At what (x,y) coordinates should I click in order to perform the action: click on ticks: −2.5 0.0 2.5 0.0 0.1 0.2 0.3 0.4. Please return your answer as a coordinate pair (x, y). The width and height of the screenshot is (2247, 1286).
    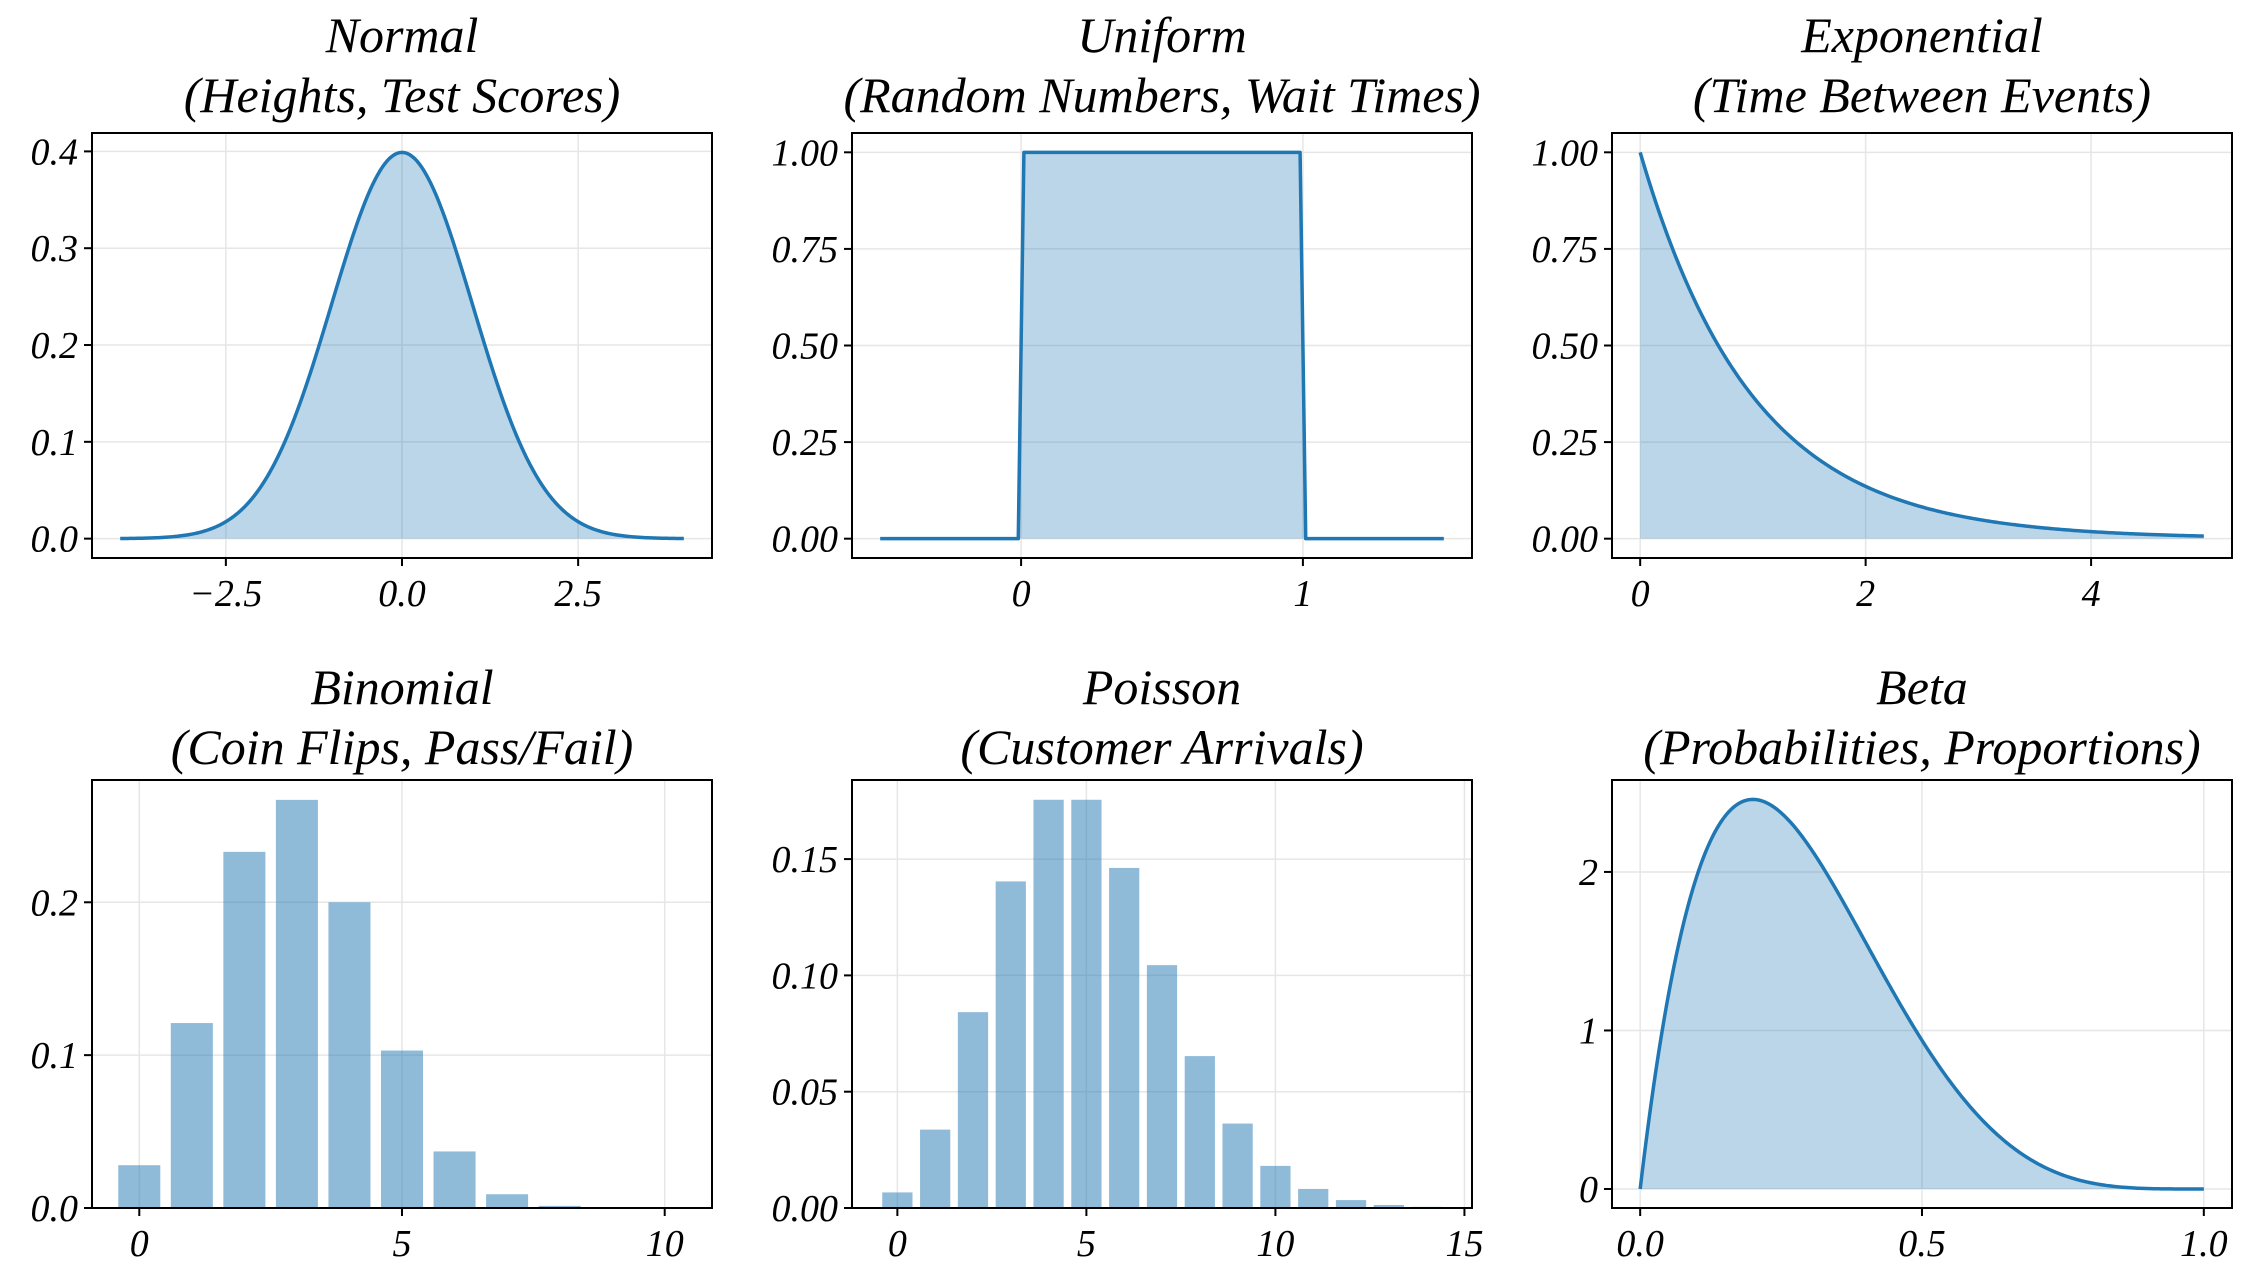
    Looking at the image, I should click on (316, 373).